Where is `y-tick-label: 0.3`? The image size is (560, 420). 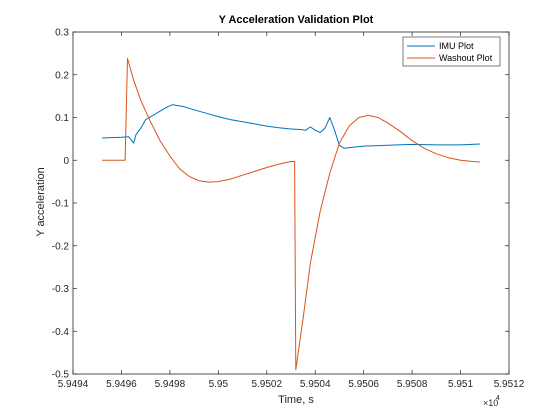 y-tick-label: 0.3 is located at coordinates (62, 33).